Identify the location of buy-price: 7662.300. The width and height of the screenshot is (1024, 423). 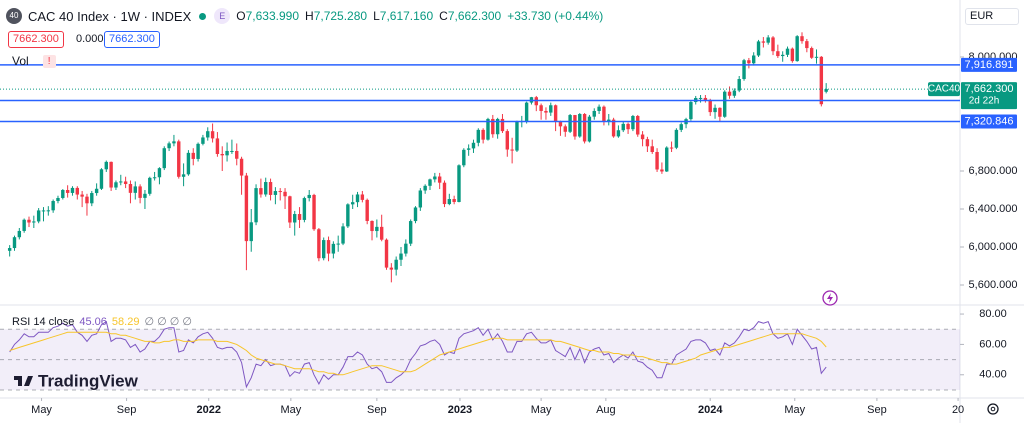
(132, 39).